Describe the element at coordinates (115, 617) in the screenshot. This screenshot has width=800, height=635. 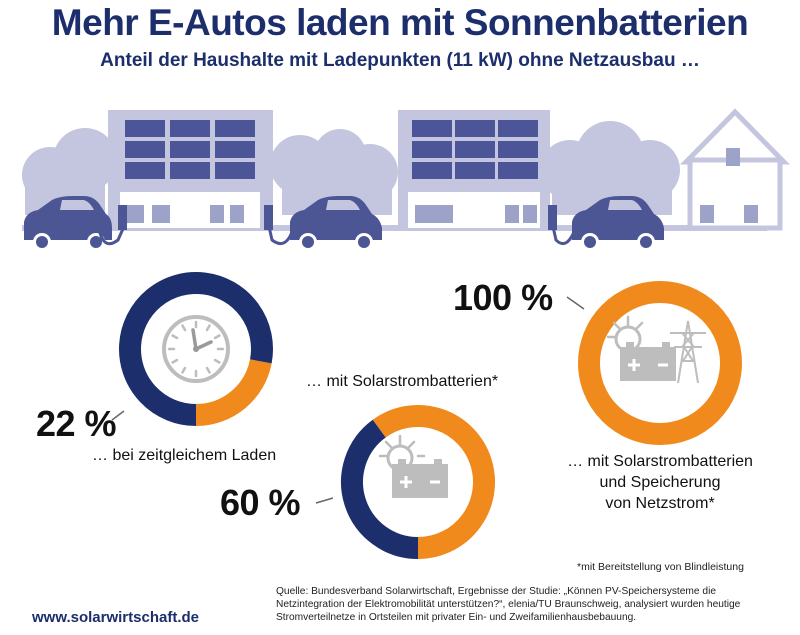
I see `website-link: www.solarwirtschaft.de` at that location.